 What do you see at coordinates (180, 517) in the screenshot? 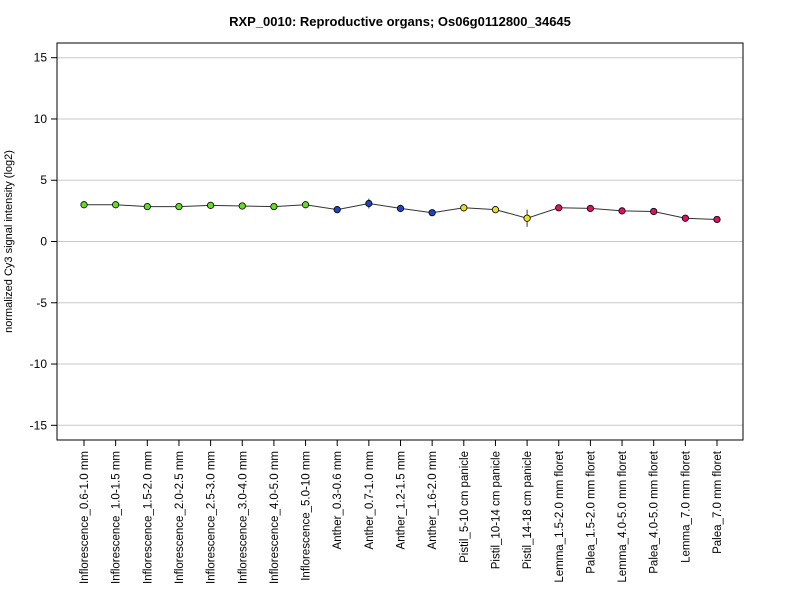
I see `x-tick-label: Inflorescence_2.0-2.5 mm` at bounding box center [180, 517].